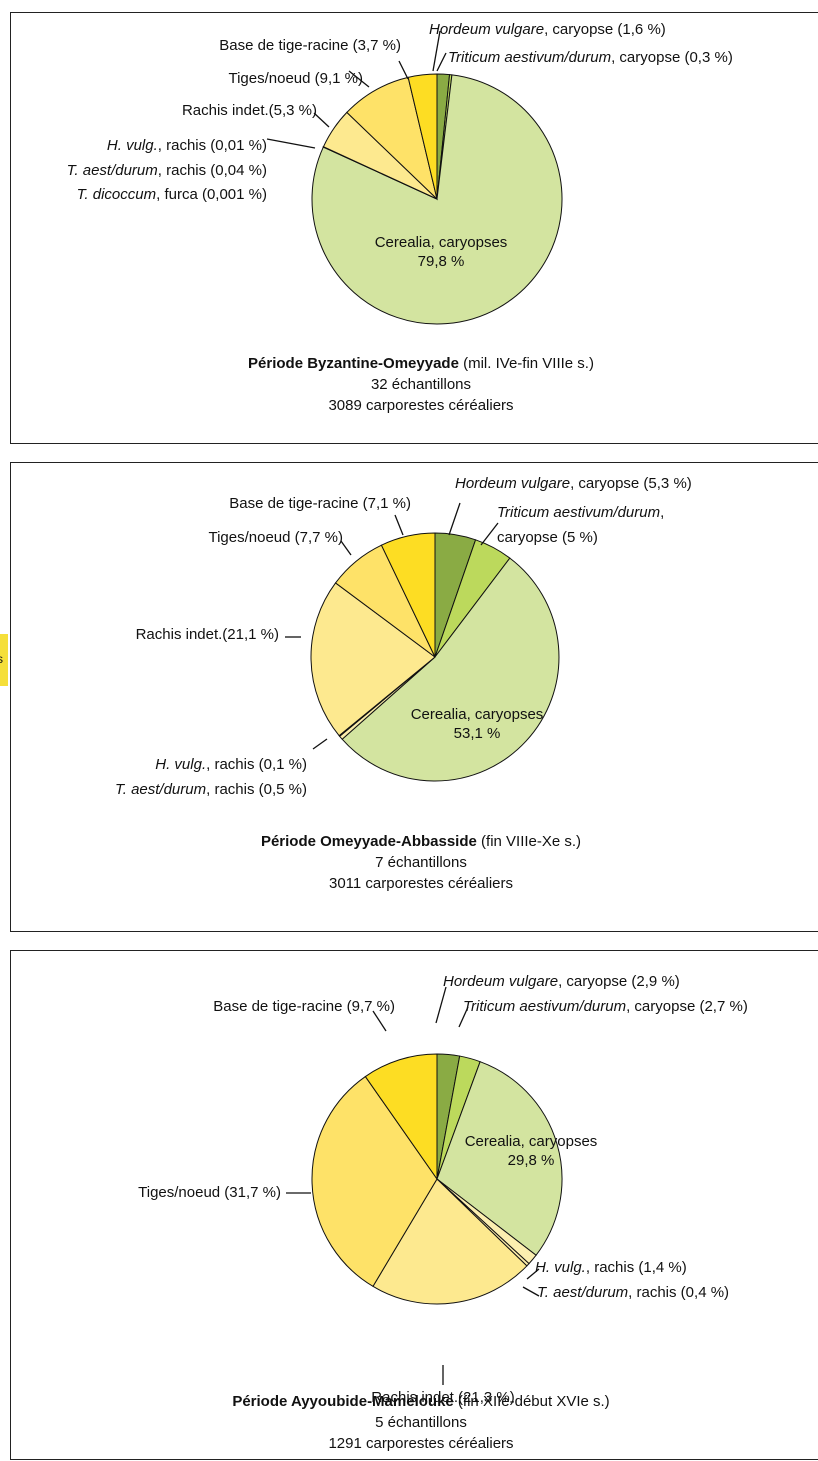 The width and height of the screenshot is (818, 1461). Describe the element at coordinates (304, 1006) in the screenshot. I see `label-base-tige-racine: Base de tige-racine (9,7 %)` at that location.